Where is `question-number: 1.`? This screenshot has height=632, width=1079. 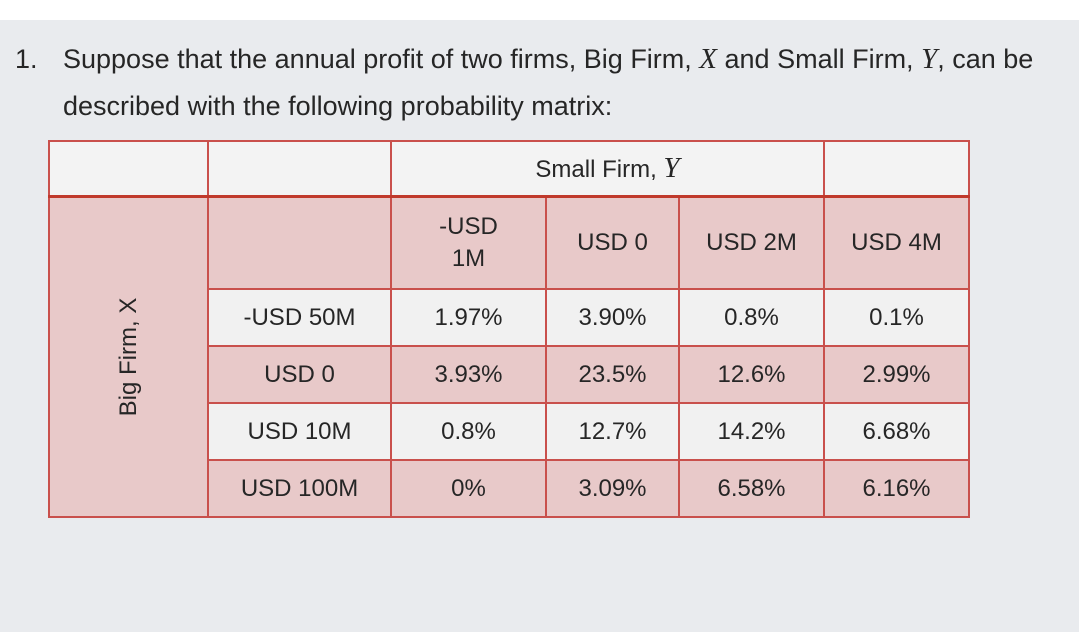 question-number: 1. is located at coordinates (26, 59).